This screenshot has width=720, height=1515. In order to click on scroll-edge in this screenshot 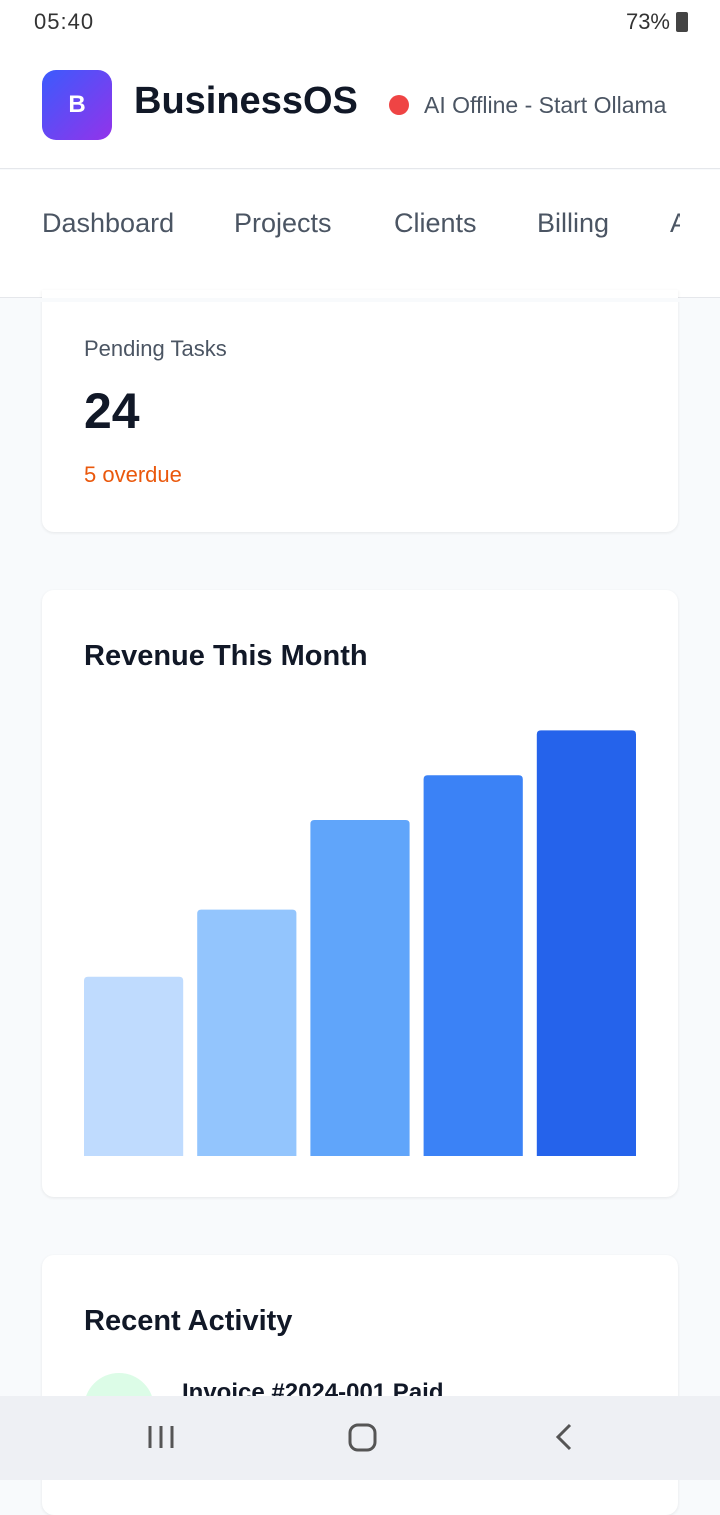, I will do `click(360, 300)`.